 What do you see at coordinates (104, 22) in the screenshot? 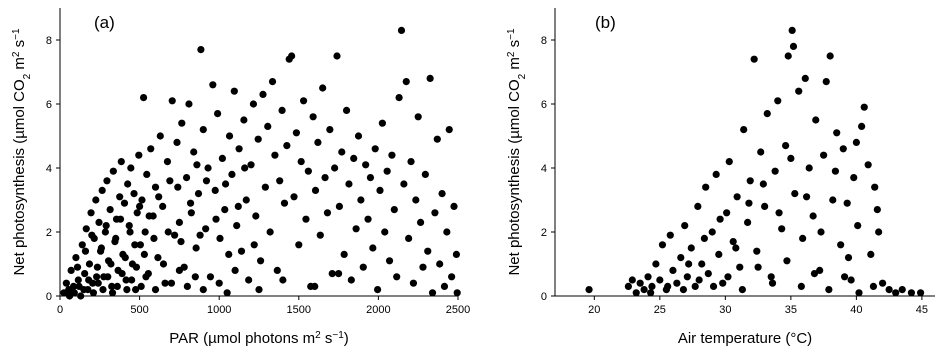
I see `panel-a-label: (a)` at bounding box center [104, 22].